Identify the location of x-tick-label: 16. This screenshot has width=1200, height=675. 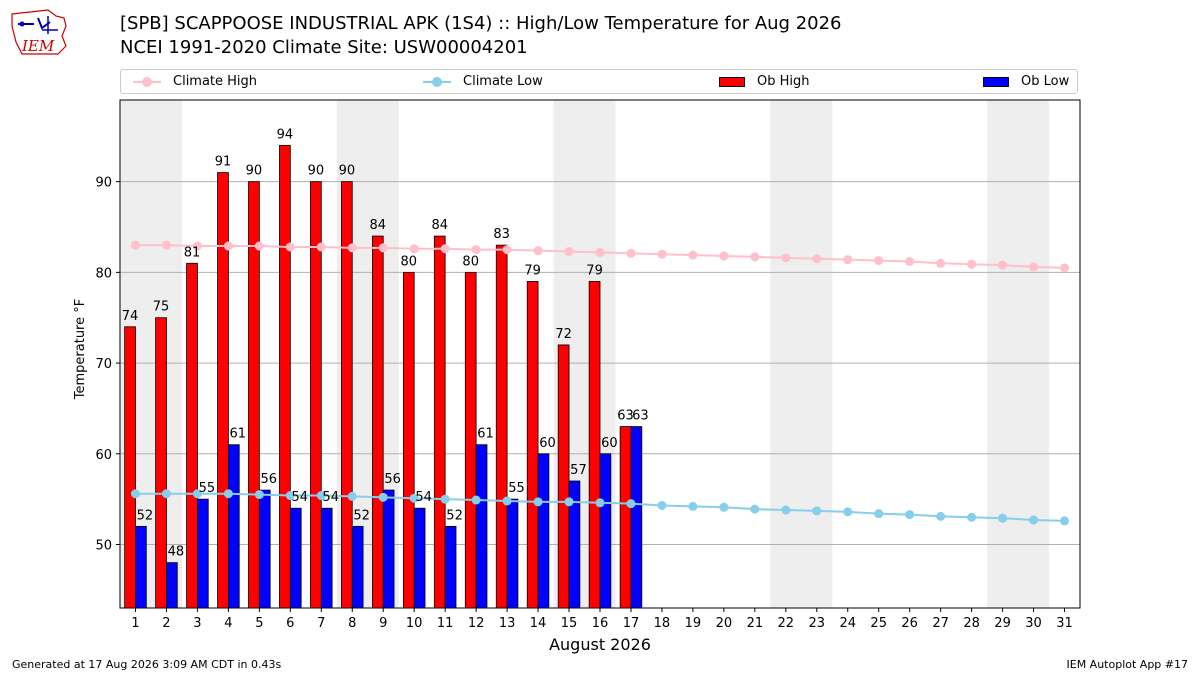
(600, 623).